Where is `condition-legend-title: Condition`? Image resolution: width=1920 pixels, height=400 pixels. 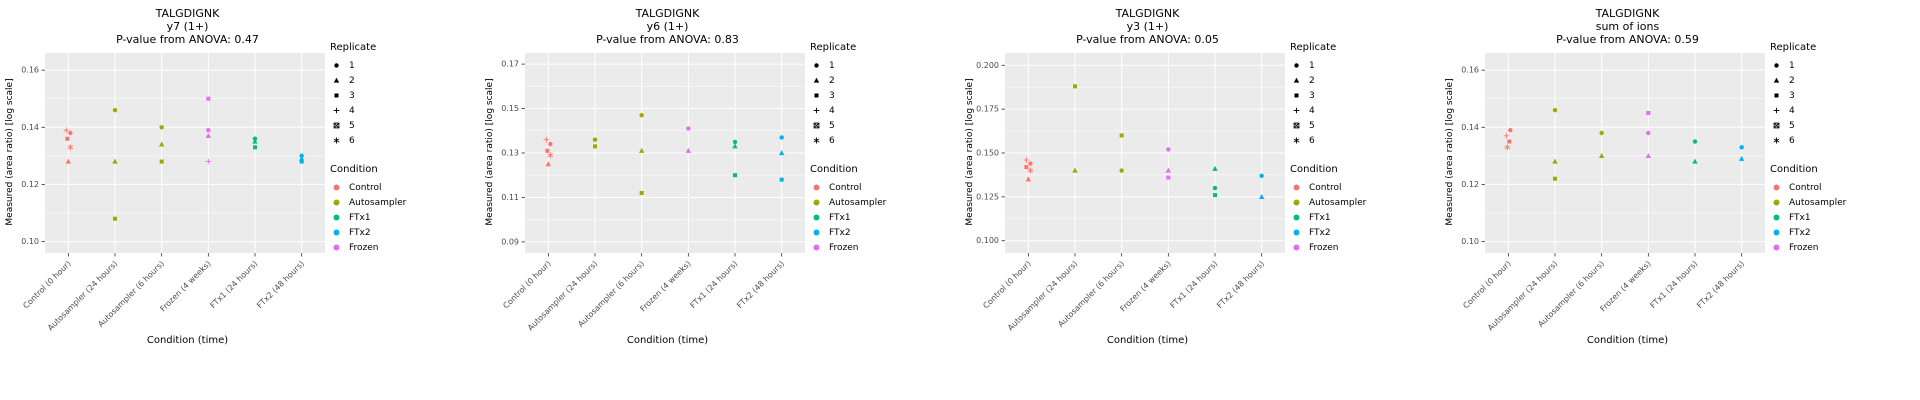
condition-legend-title: Condition is located at coordinates (1314, 169).